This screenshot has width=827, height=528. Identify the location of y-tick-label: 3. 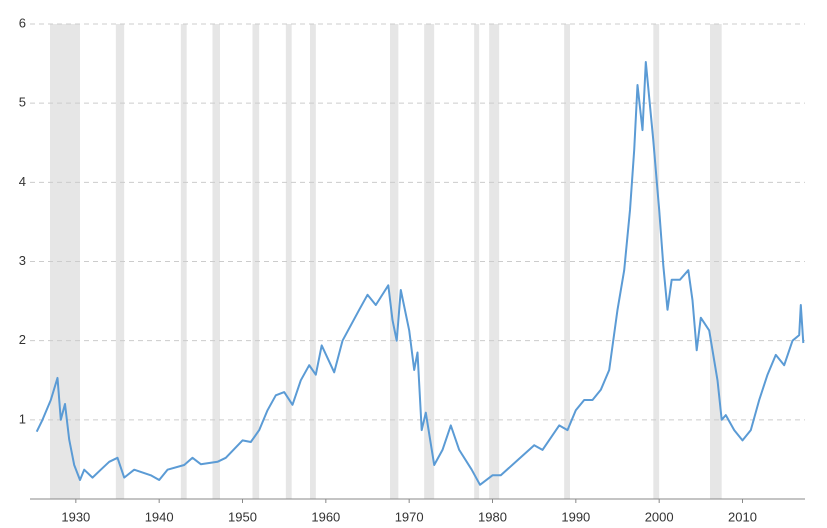
(22, 260).